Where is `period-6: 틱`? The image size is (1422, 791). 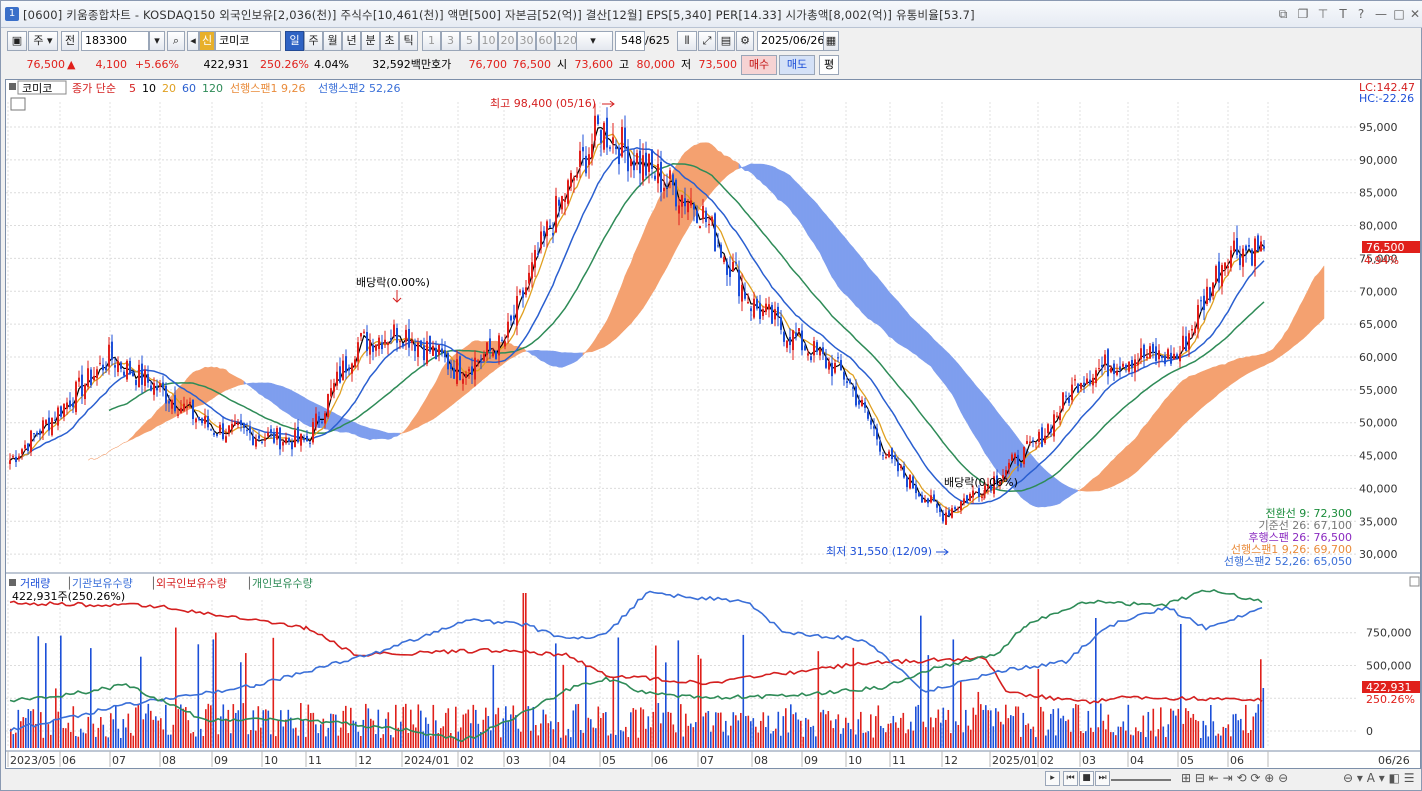 period-6: 틱 is located at coordinates (408, 41).